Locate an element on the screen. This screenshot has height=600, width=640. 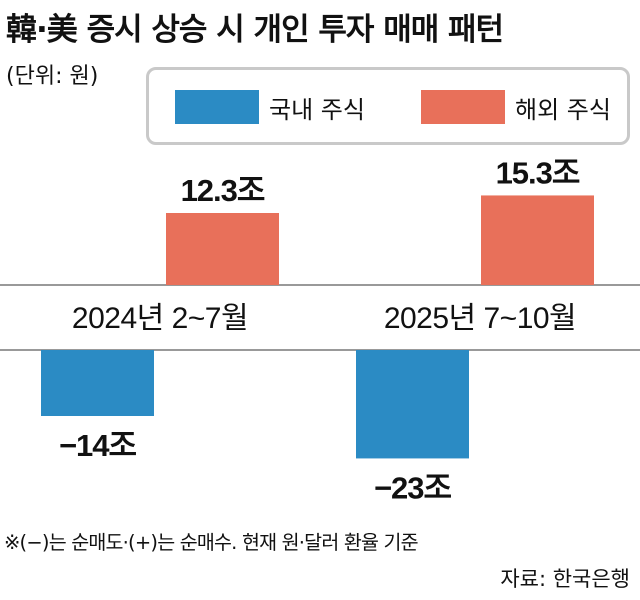
legend-swatch-overseas is located at coordinates (463, 107).